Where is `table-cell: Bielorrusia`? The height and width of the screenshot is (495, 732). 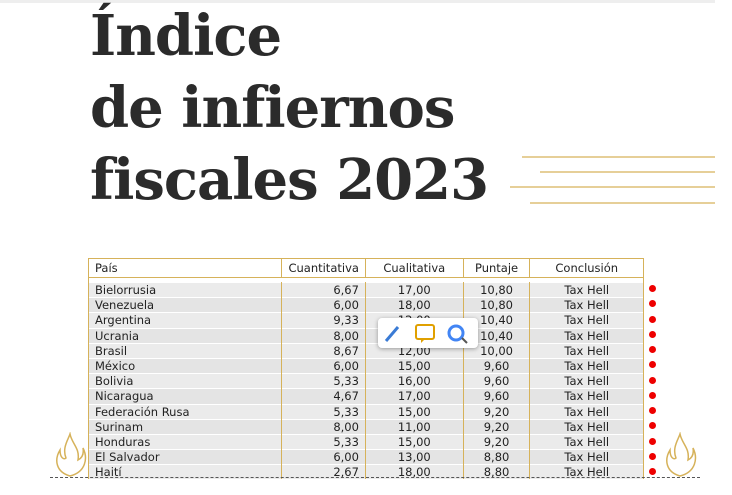
table-cell: Bielorrusia is located at coordinates (185, 289).